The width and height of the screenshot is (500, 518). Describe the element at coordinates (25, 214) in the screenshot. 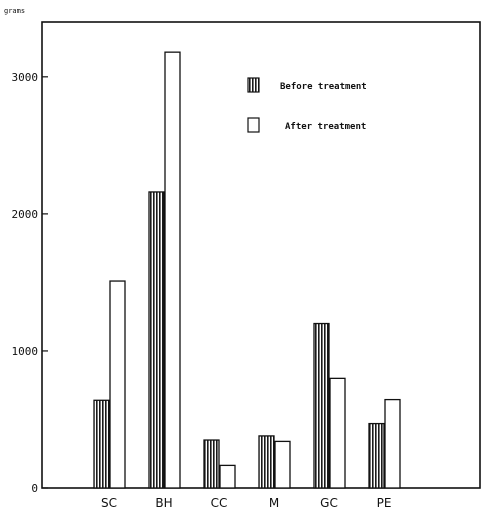

I see `y-tick-label: 2000` at that location.